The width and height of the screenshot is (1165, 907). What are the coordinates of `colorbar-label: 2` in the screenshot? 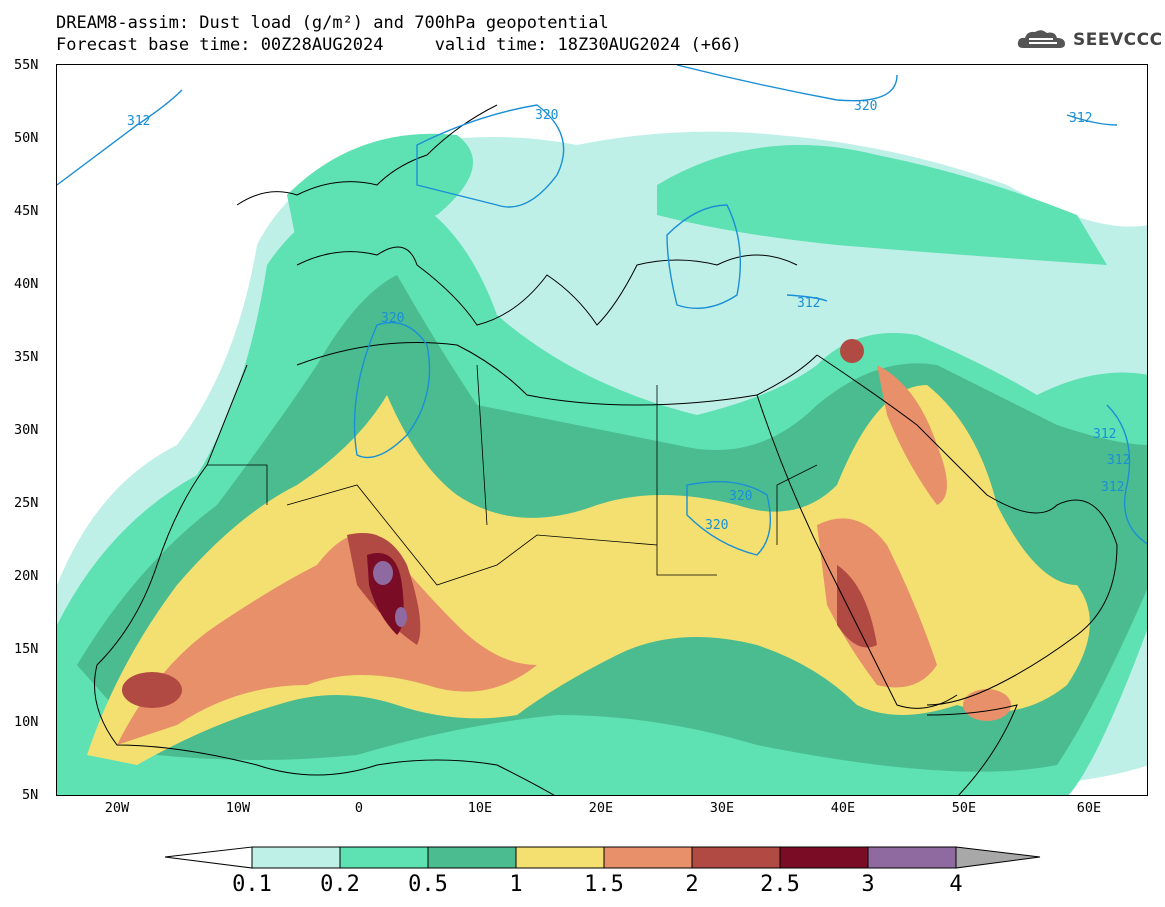 It's located at (692, 884).